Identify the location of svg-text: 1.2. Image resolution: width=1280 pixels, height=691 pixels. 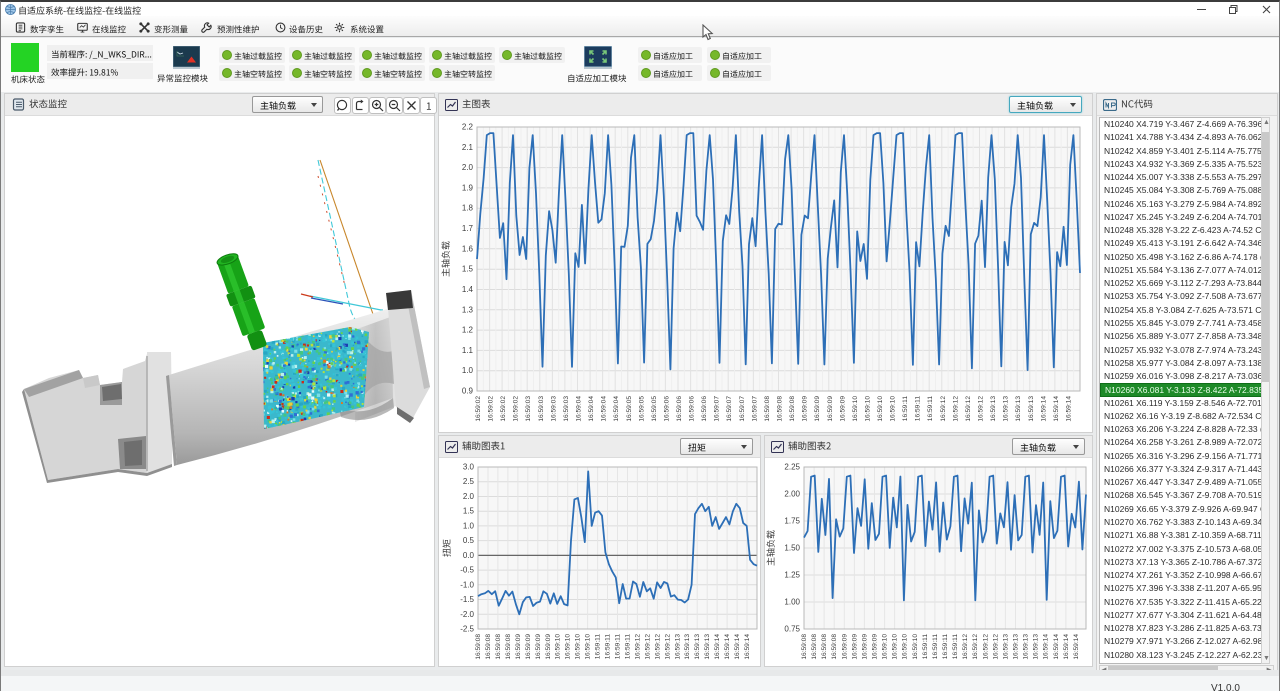
(468, 330).